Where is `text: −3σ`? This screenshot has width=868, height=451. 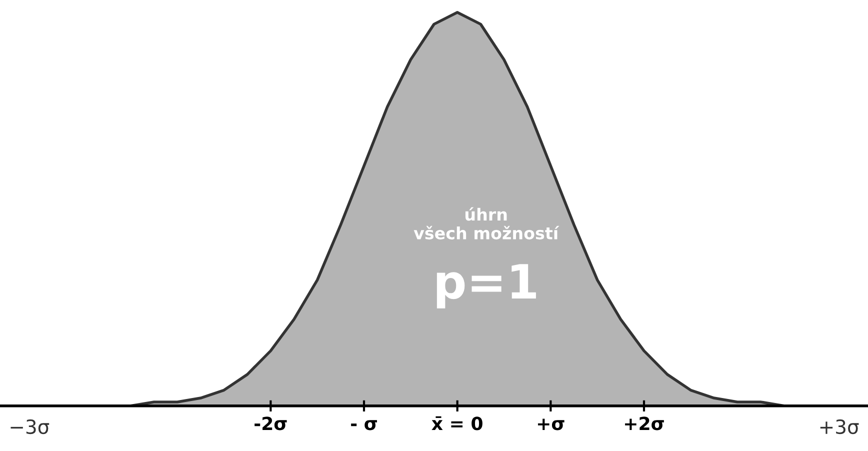
text: −3σ is located at coordinates (30, 426).